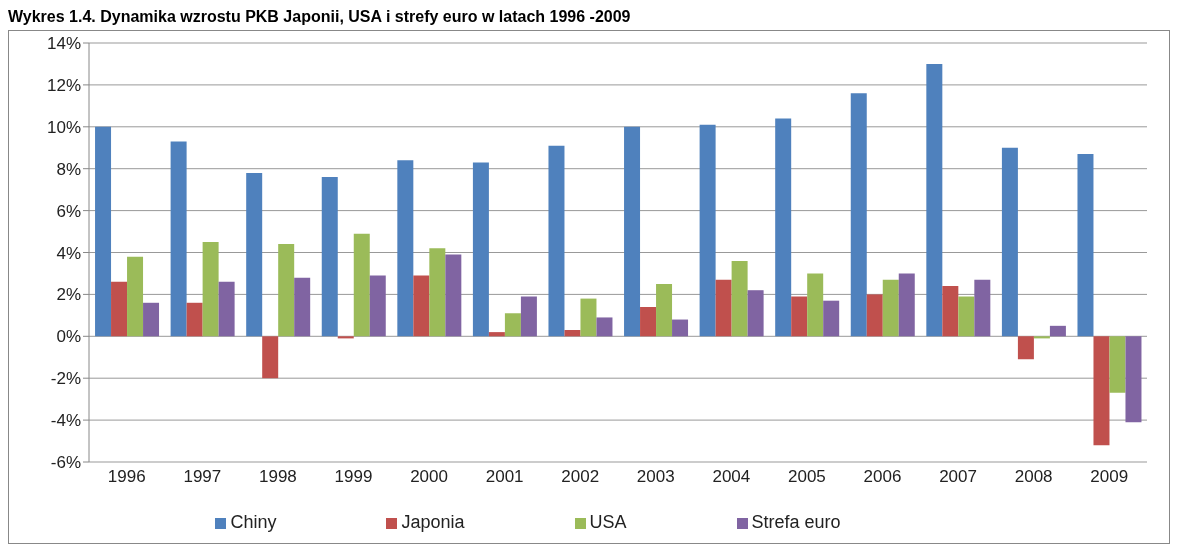 The height and width of the screenshot is (560, 1182). I want to click on y-tick-label: 8%, so click(68, 169).